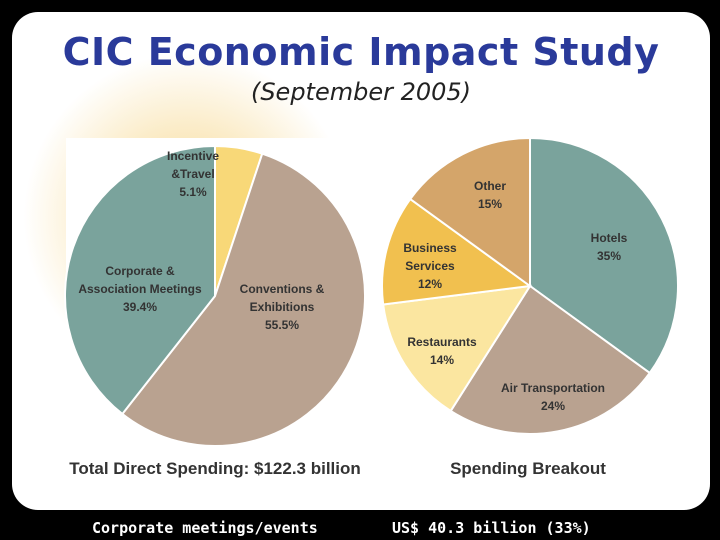 The height and width of the screenshot is (540, 720). What do you see at coordinates (490, 195) in the screenshot?
I see `slice-label-other: Other 15%` at bounding box center [490, 195].